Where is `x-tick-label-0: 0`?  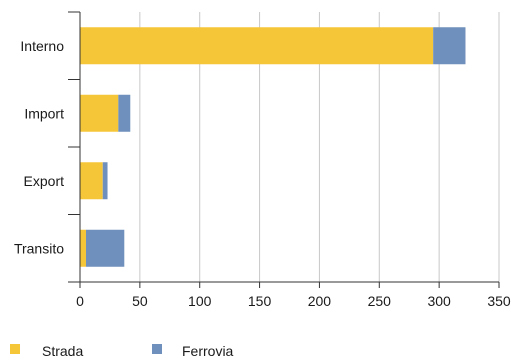
x-tick-label-0: 0 is located at coordinates (80, 301).